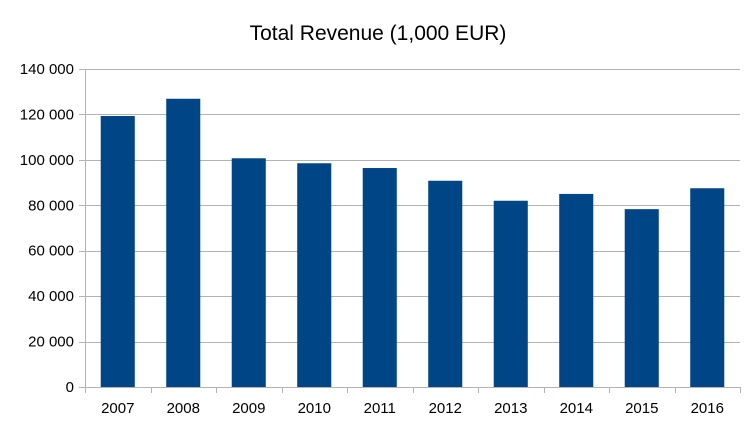 Image resolution: width=756 pixels, height=425 pixels. What do you see at coordinates (51, 205) in the screenshot?
I see `y-tick-label: 80 000` at bounding box center [51, 205].